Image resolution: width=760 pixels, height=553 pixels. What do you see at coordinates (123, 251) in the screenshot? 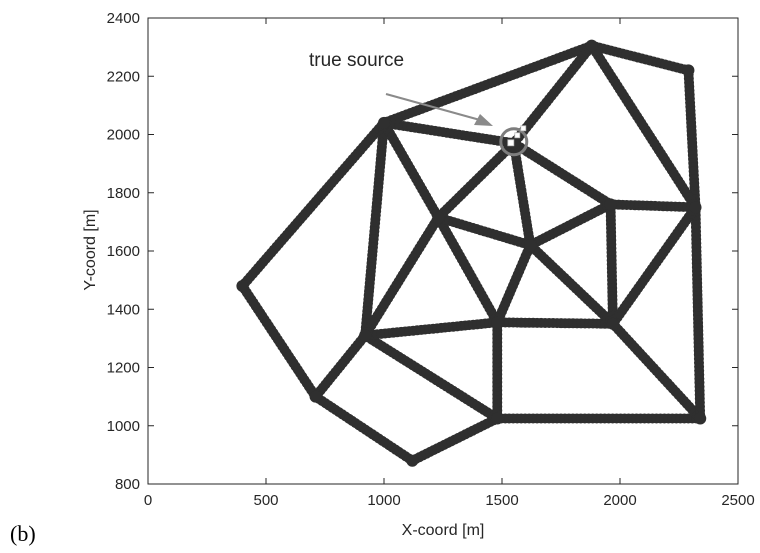
I see `y-tick-label: 1600` at bounding box center [123, 251].